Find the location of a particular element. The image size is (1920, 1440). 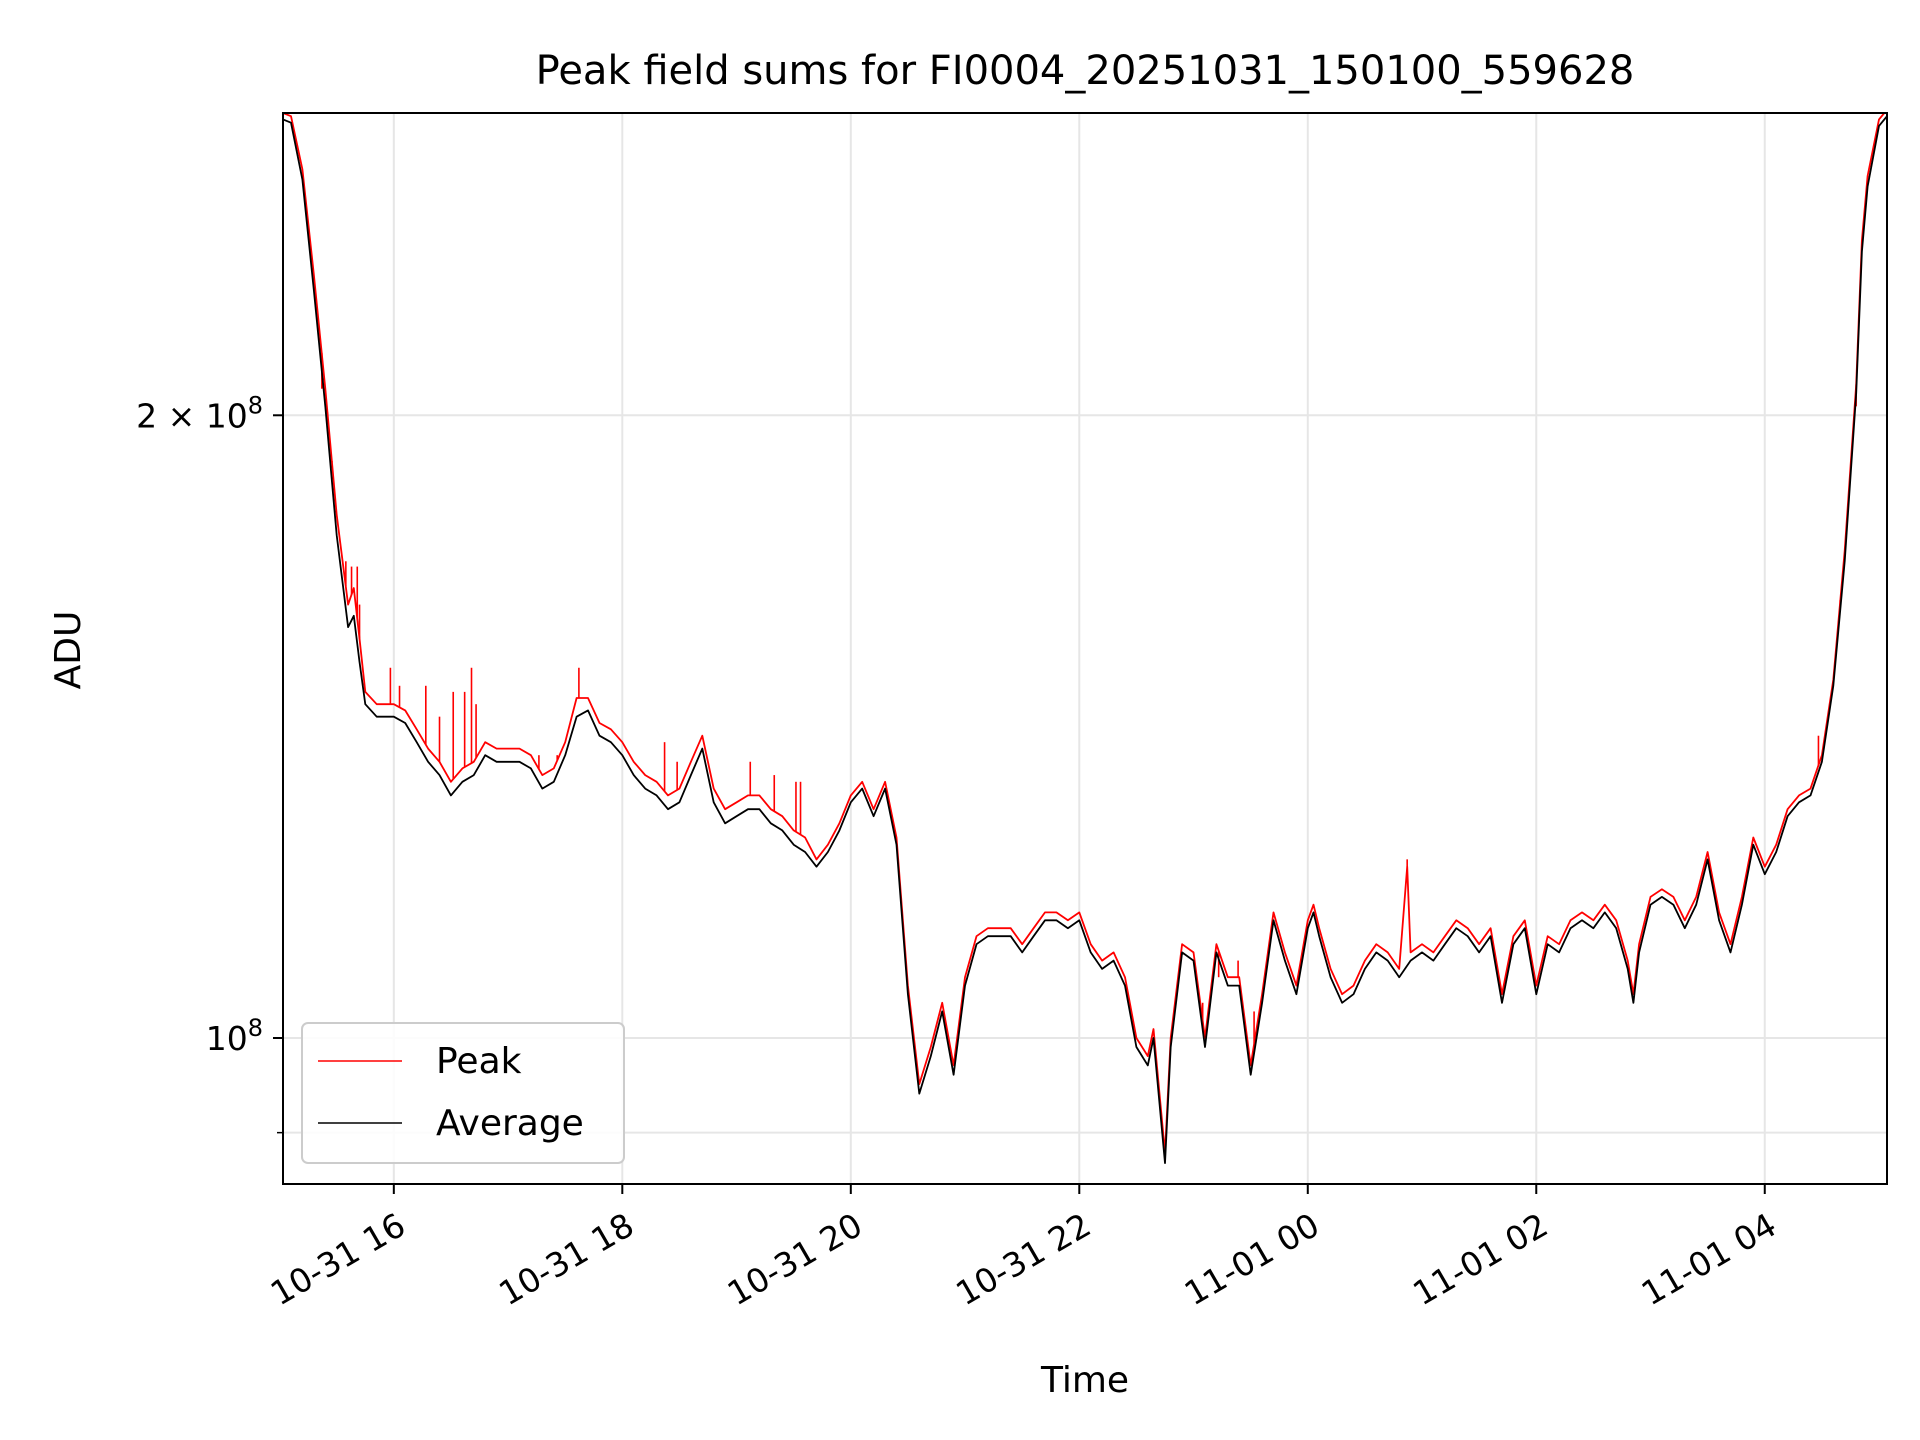

y-axis-label: ADU is located at coordinates (68, 650).